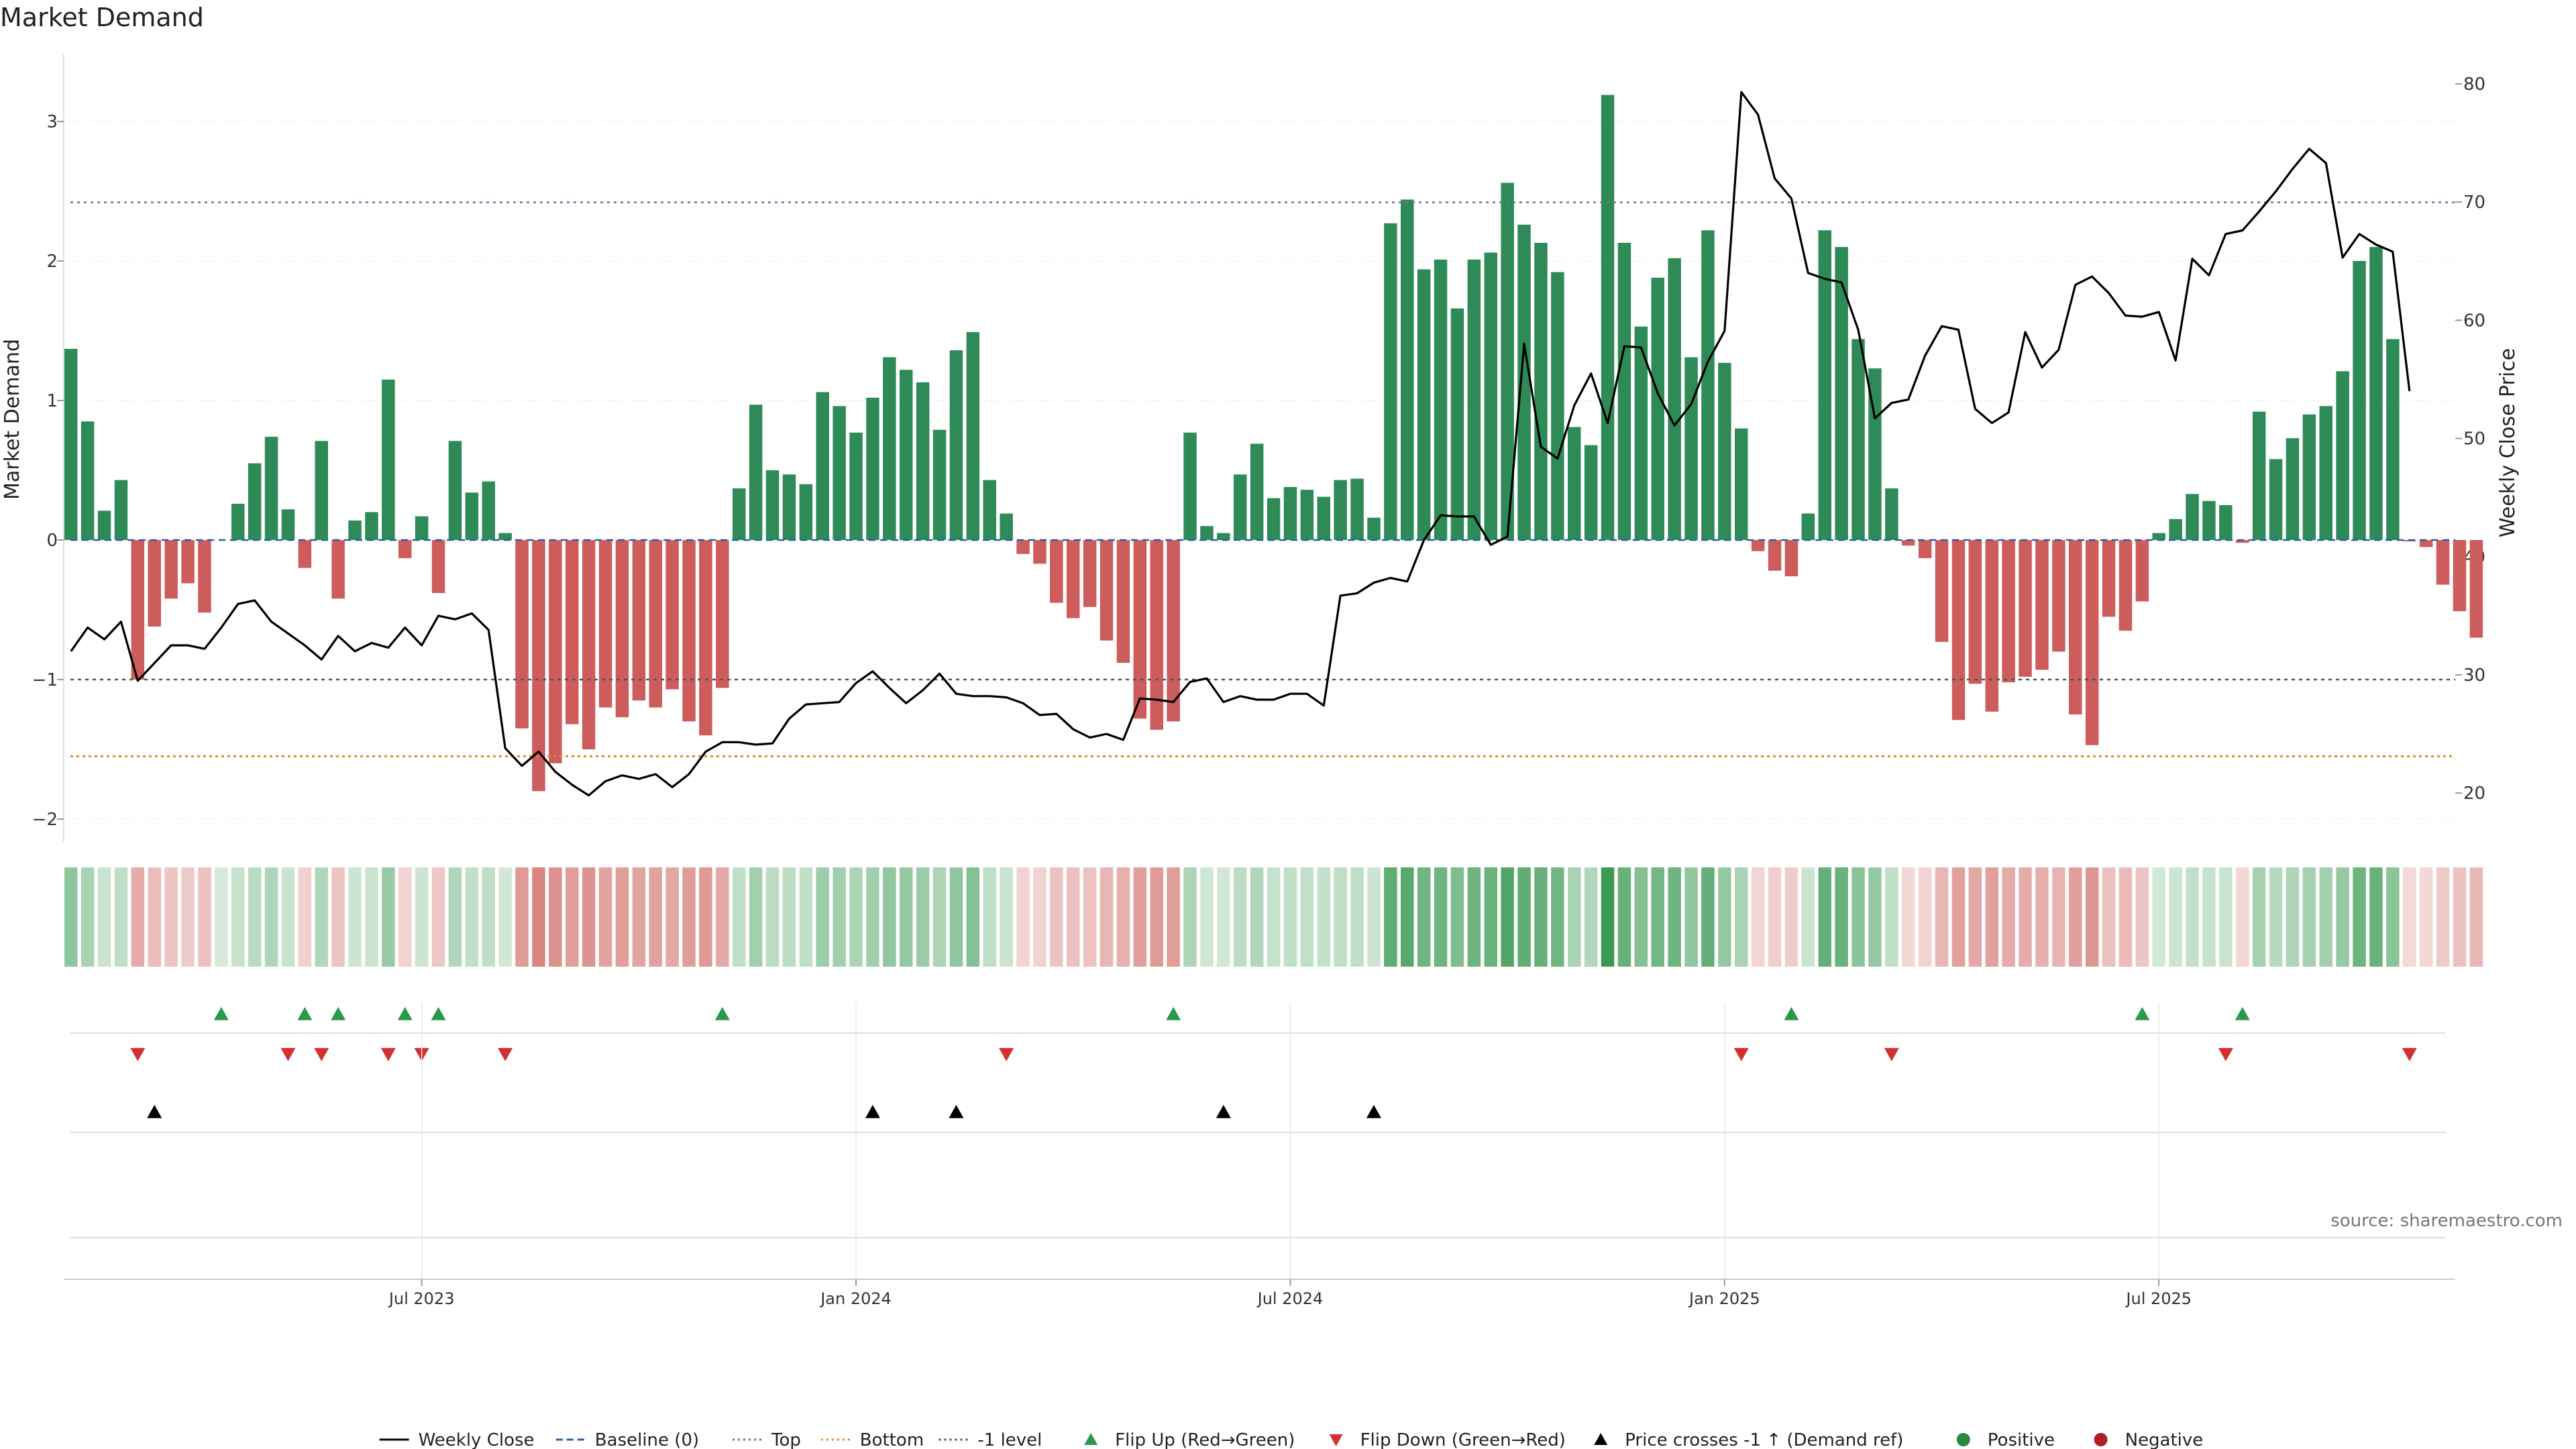 The height and width of the screenshot is (1449, 2576). I want to click on legend-item: Positive, so click(2005, 1439).